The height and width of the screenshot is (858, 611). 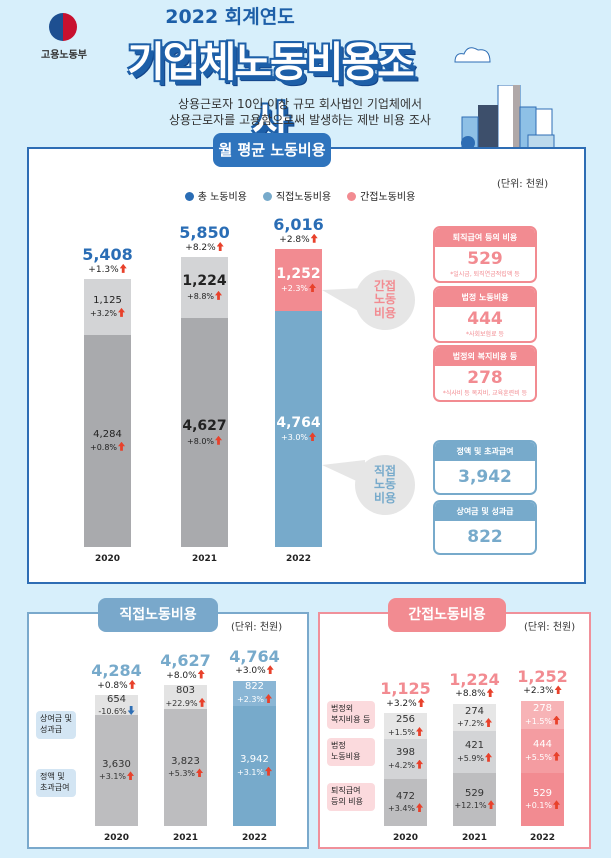 What do you see at coordinates (542, 745) in the screenshot?
I see `segment-value: 444` at bounding box center [542, 745].